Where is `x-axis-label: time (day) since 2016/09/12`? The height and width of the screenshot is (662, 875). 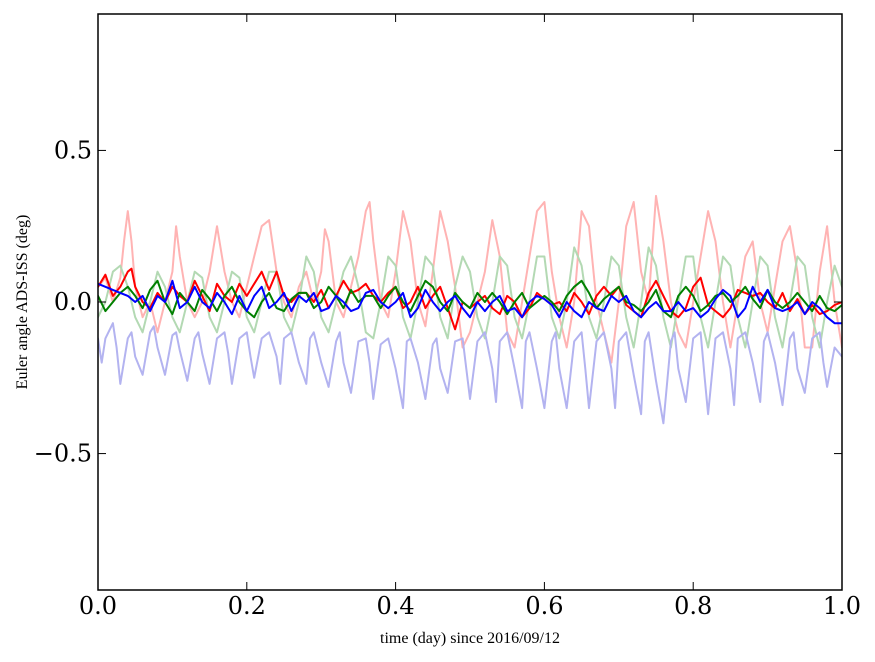 x-axis-label: time (day) since 2016/09/12 is located at coordinates (470, 638).